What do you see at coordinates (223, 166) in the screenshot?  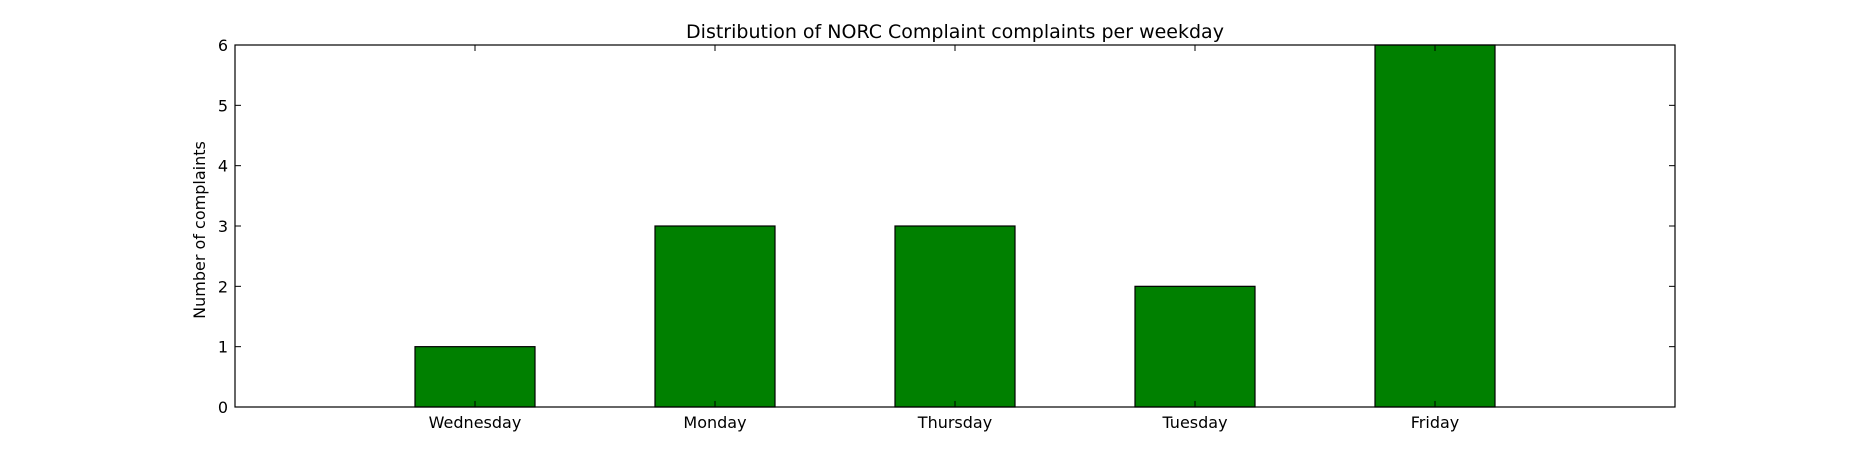 I see `y-tick-label: 4` at bounding box center [223, 166].